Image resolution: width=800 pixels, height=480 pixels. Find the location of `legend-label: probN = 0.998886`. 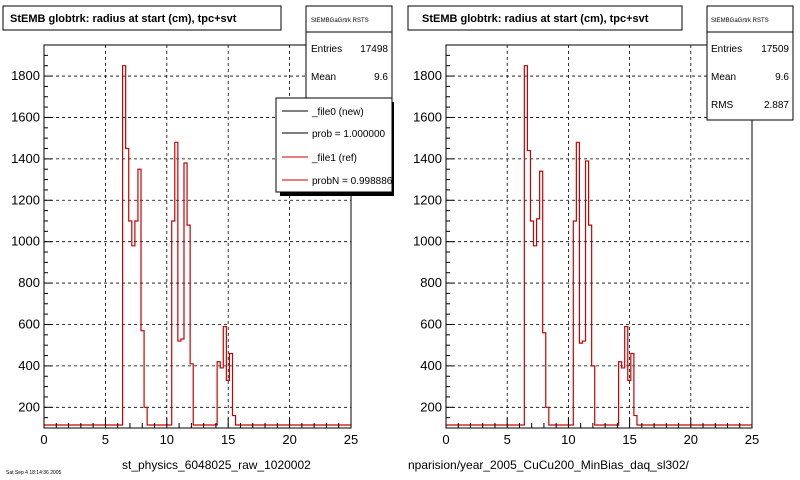

legend-label: probN = 0.998886 is located at coordinates (352, 181).